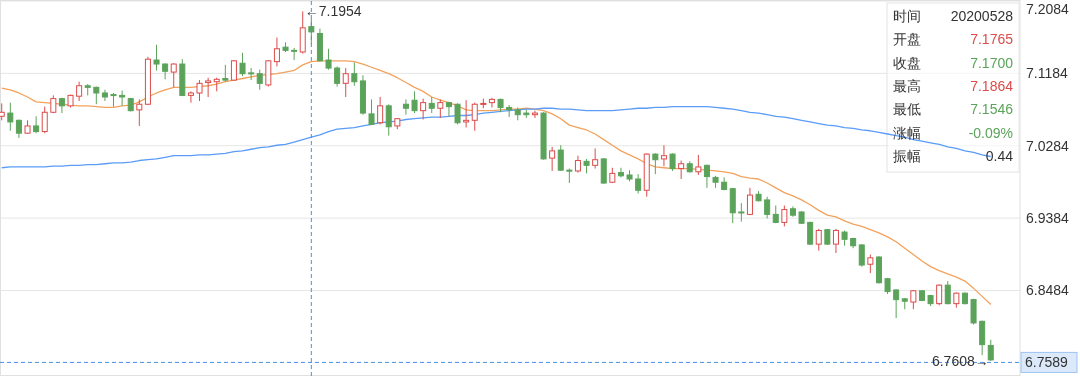 The width and height of the screenshot is (1080, 380). Describe the element at coordinates (991, 85) in the screenshot. I see `tooltip-value: 7.1864` at that location.